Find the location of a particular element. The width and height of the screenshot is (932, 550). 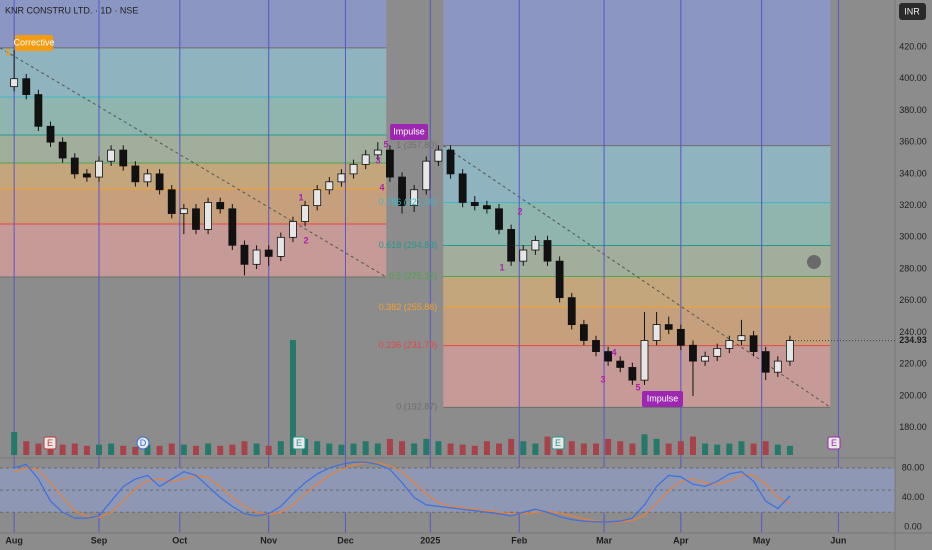

event-label: D is located at coordinates (143, 443).